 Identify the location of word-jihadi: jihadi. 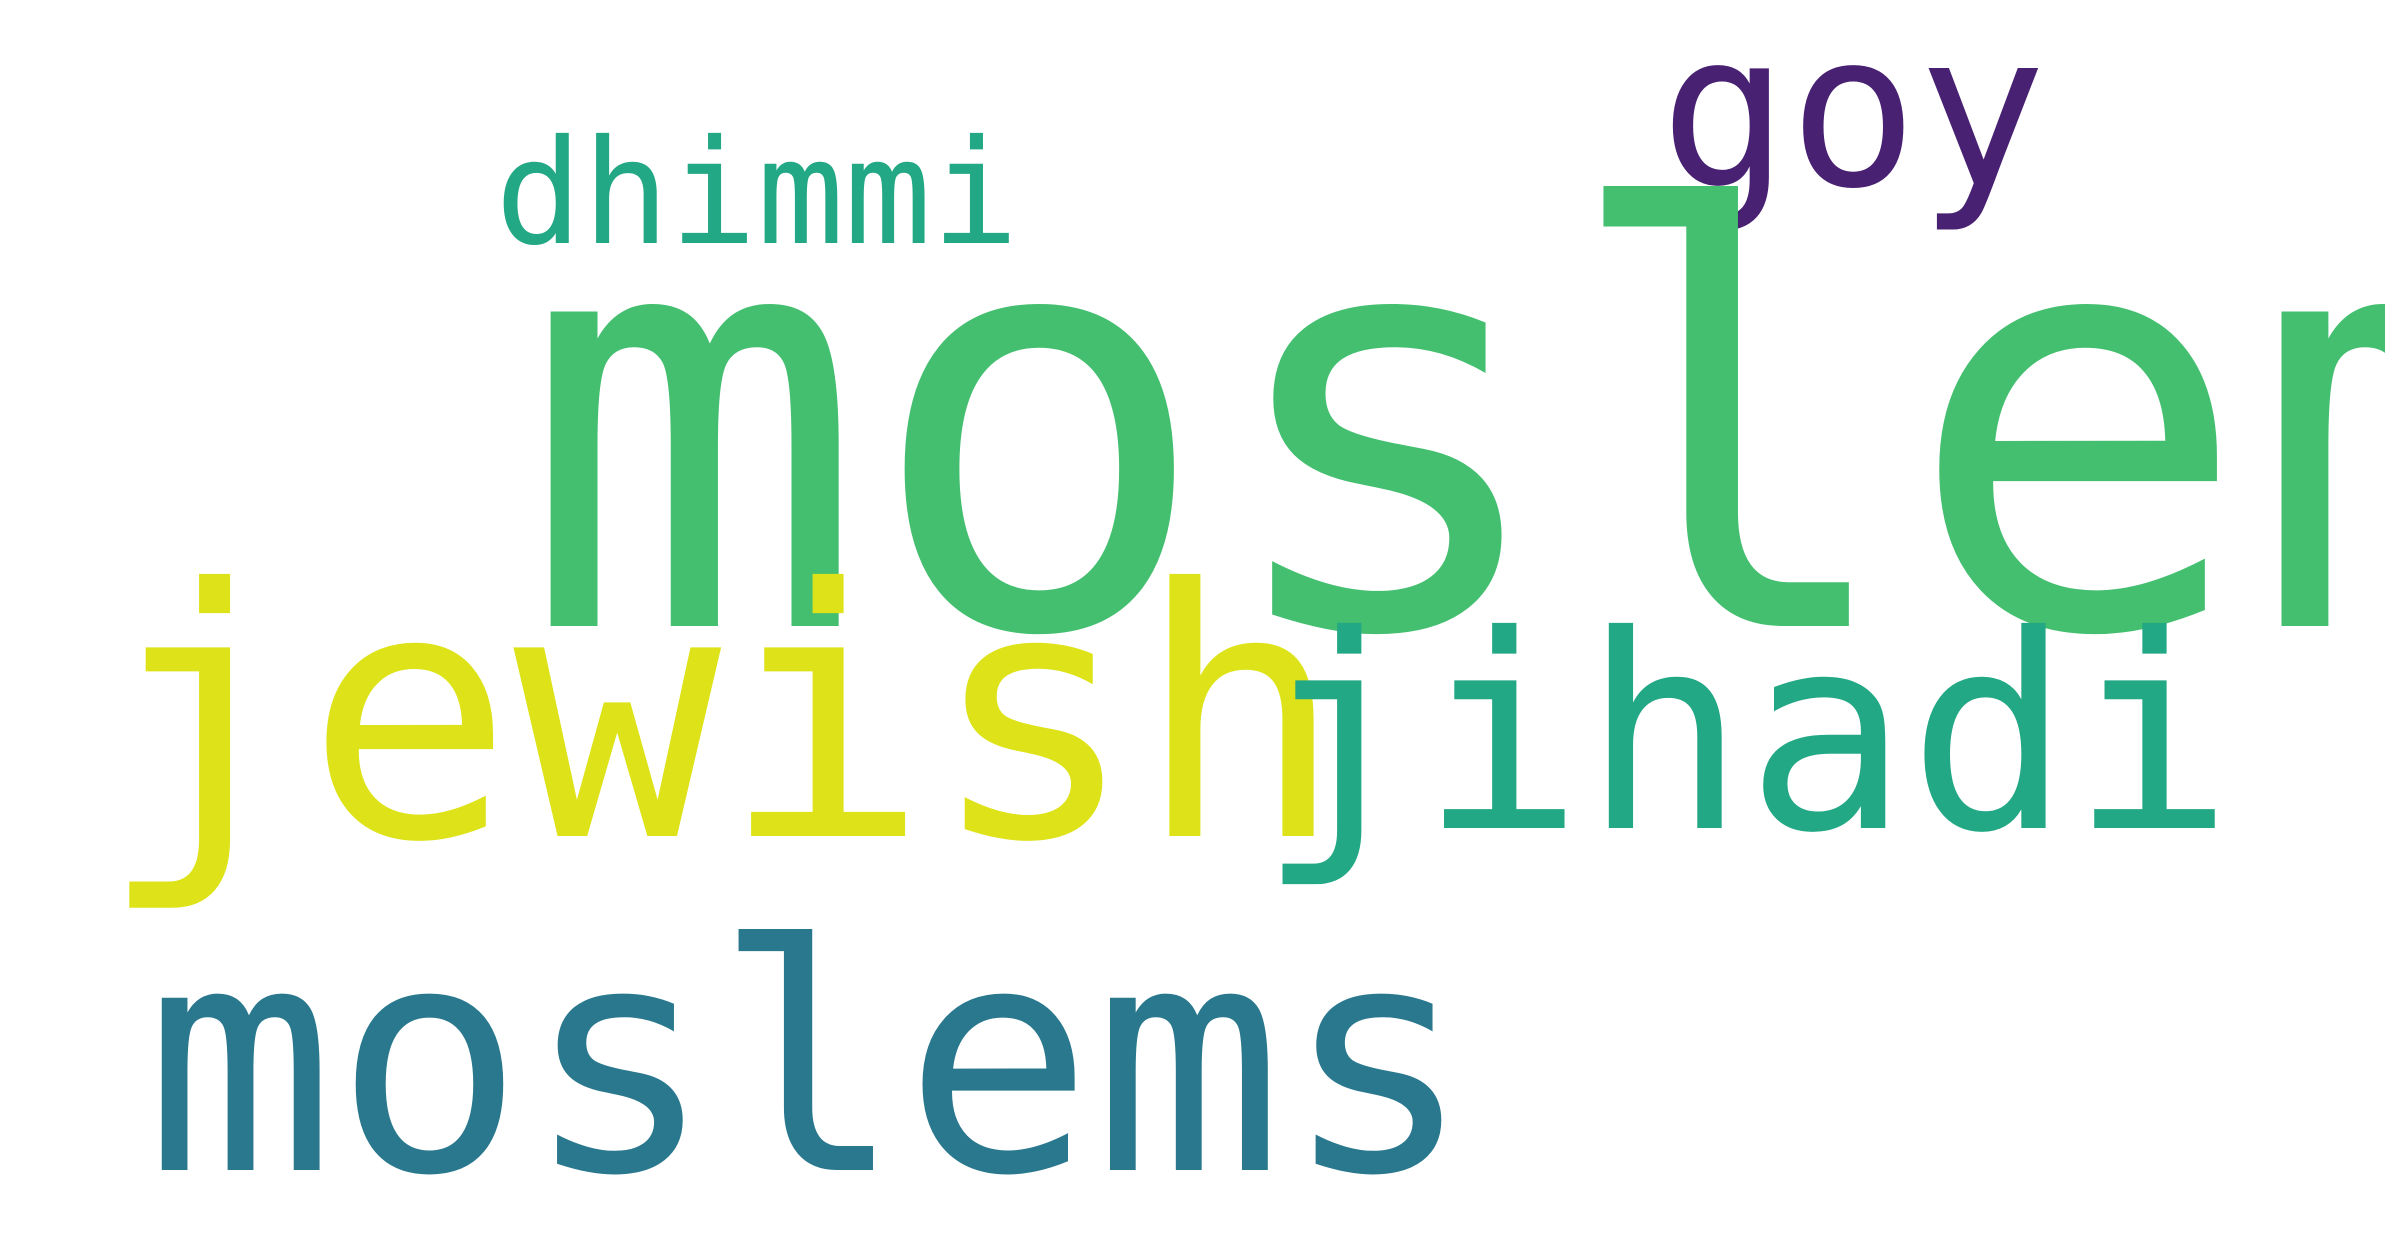
(1746, 734).